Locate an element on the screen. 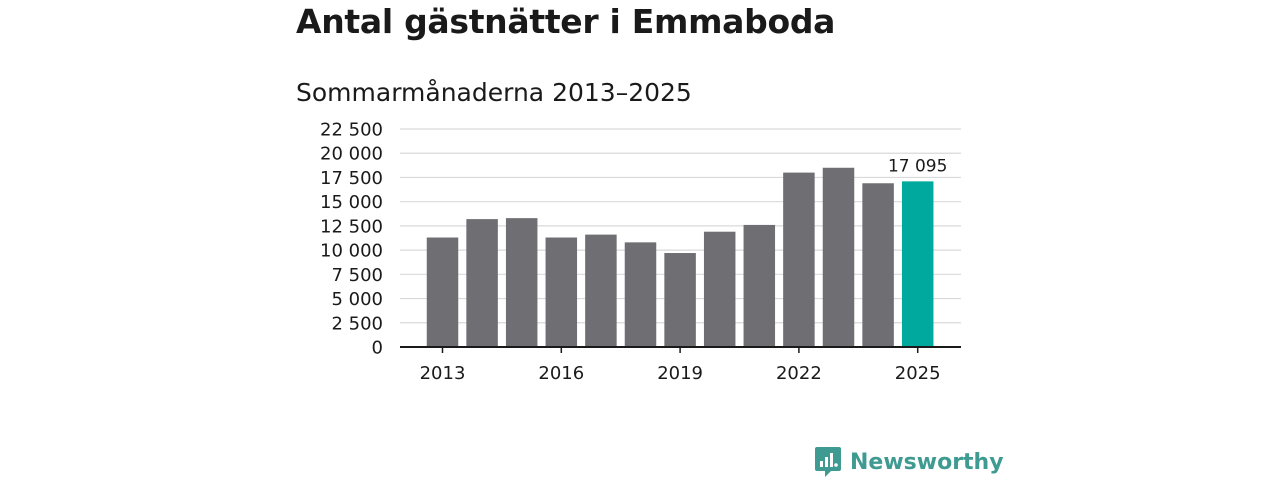 The image size is (1280, 480). bars is located at coordinates (680, 257).